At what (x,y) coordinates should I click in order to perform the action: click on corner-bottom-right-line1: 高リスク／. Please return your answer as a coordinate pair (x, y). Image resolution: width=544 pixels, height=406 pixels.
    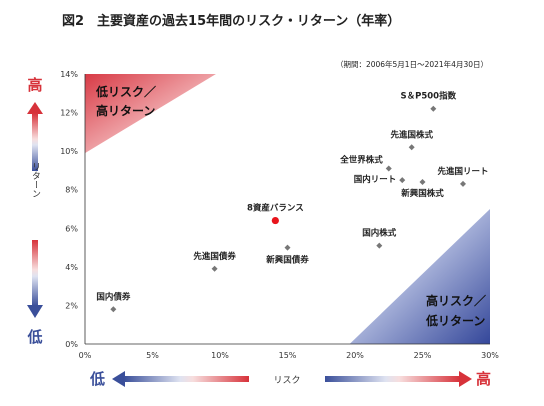
    Looking at the image, I should click on (456, 300).